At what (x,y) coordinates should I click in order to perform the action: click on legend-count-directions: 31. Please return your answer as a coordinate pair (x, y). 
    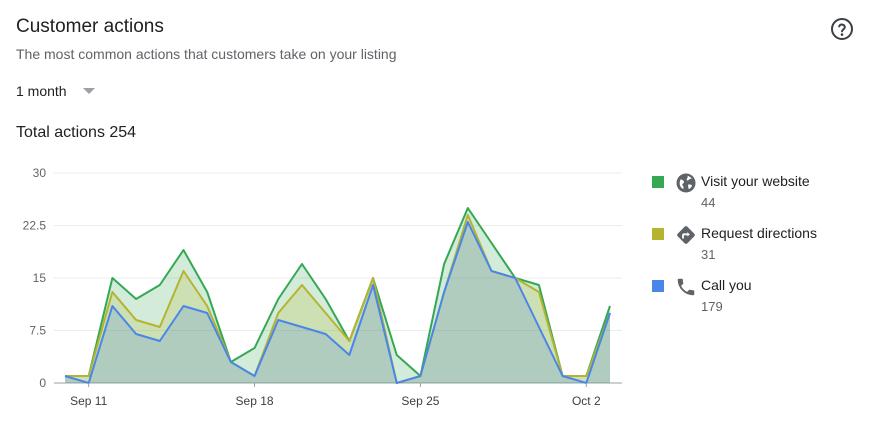
    Looking at the image, I should click on (708, 254).